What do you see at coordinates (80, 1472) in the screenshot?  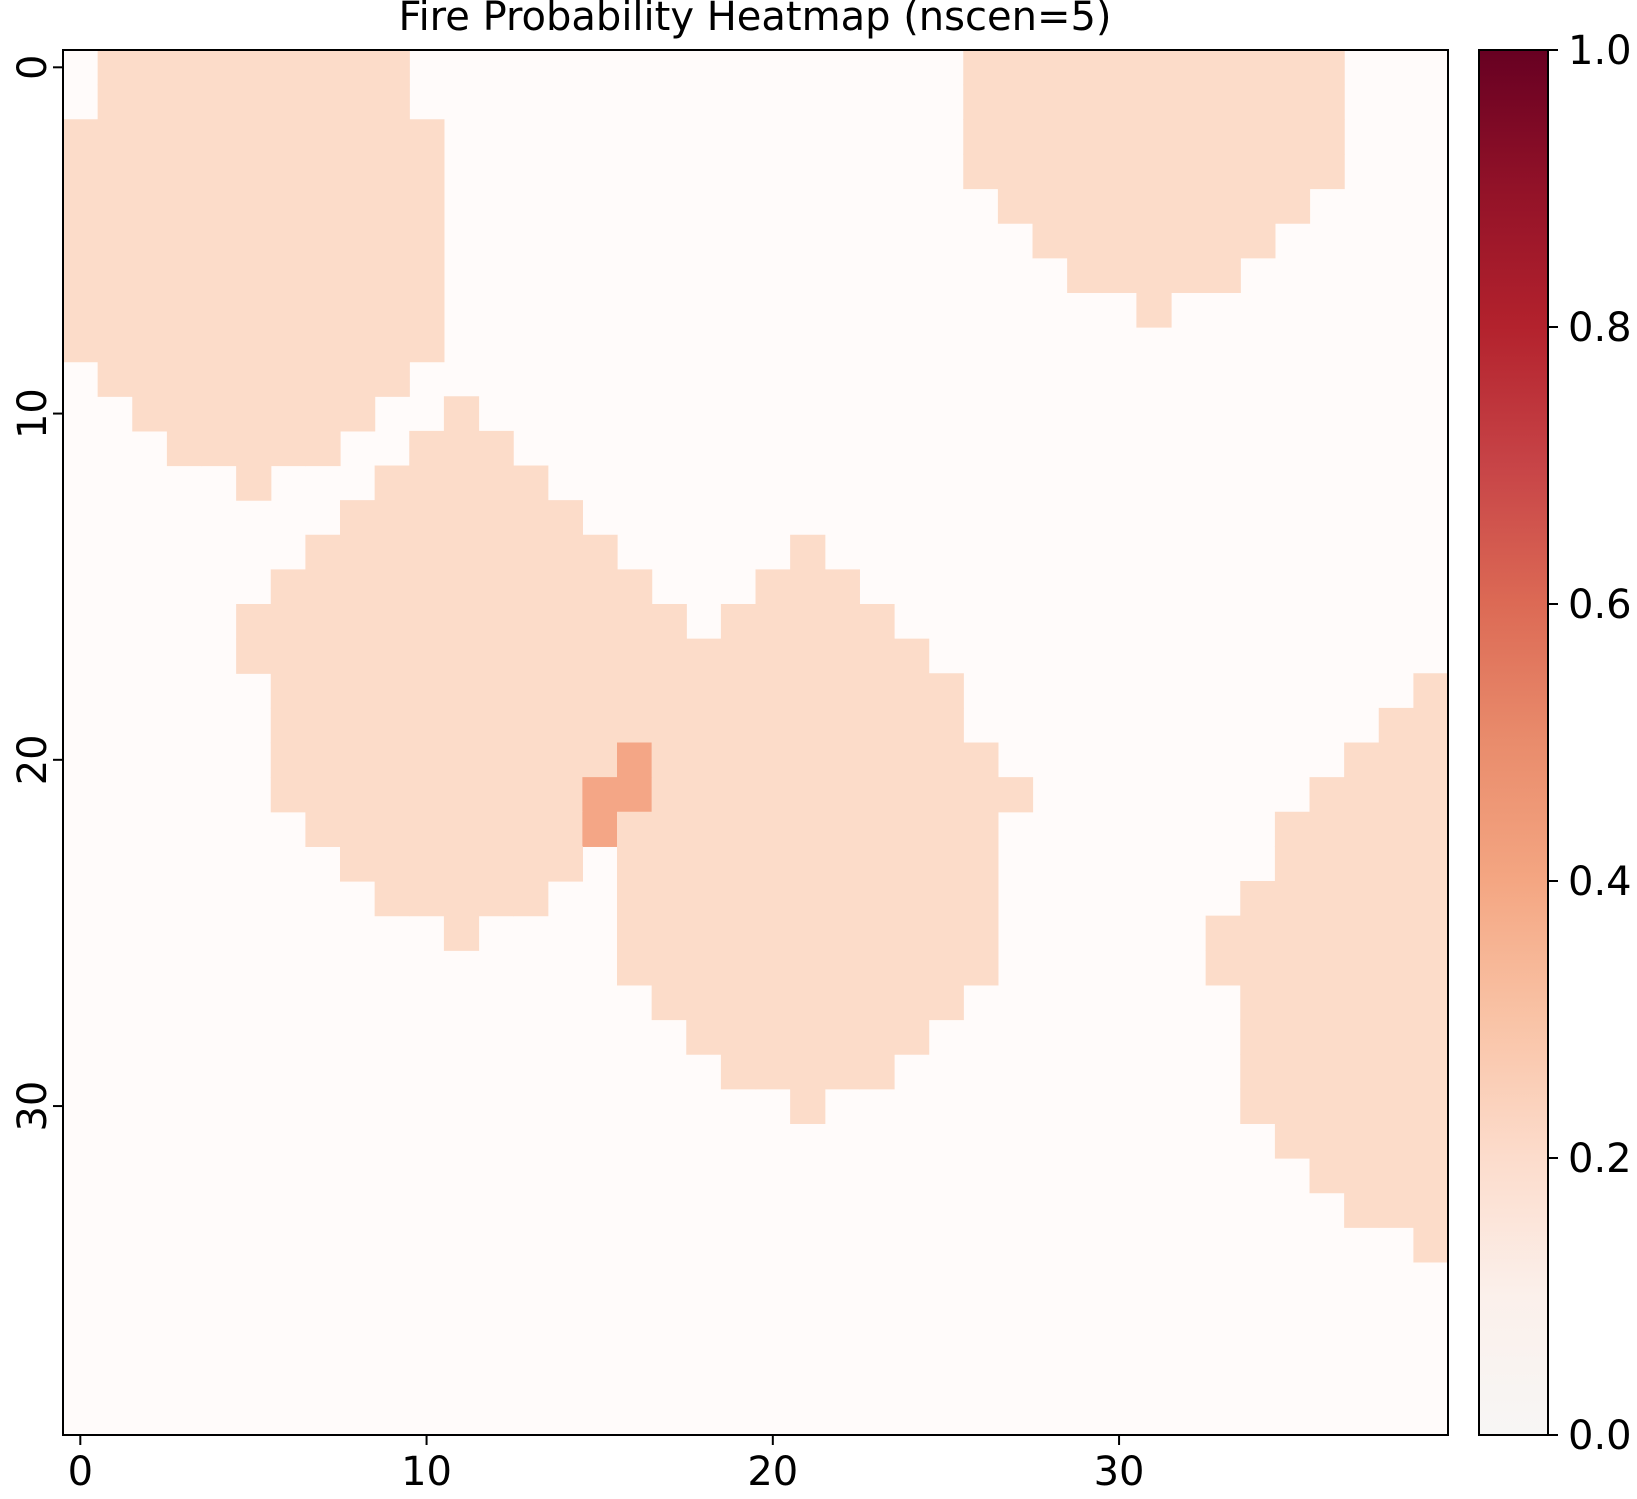 I see `x-tick-label: 0` at bounding box center [80, 1472].